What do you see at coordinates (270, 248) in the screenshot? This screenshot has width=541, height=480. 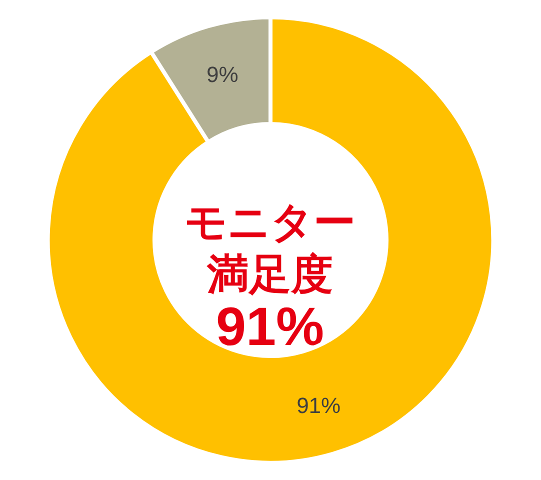 I see `text: モニター満足度` at bounding box center [270, 248].